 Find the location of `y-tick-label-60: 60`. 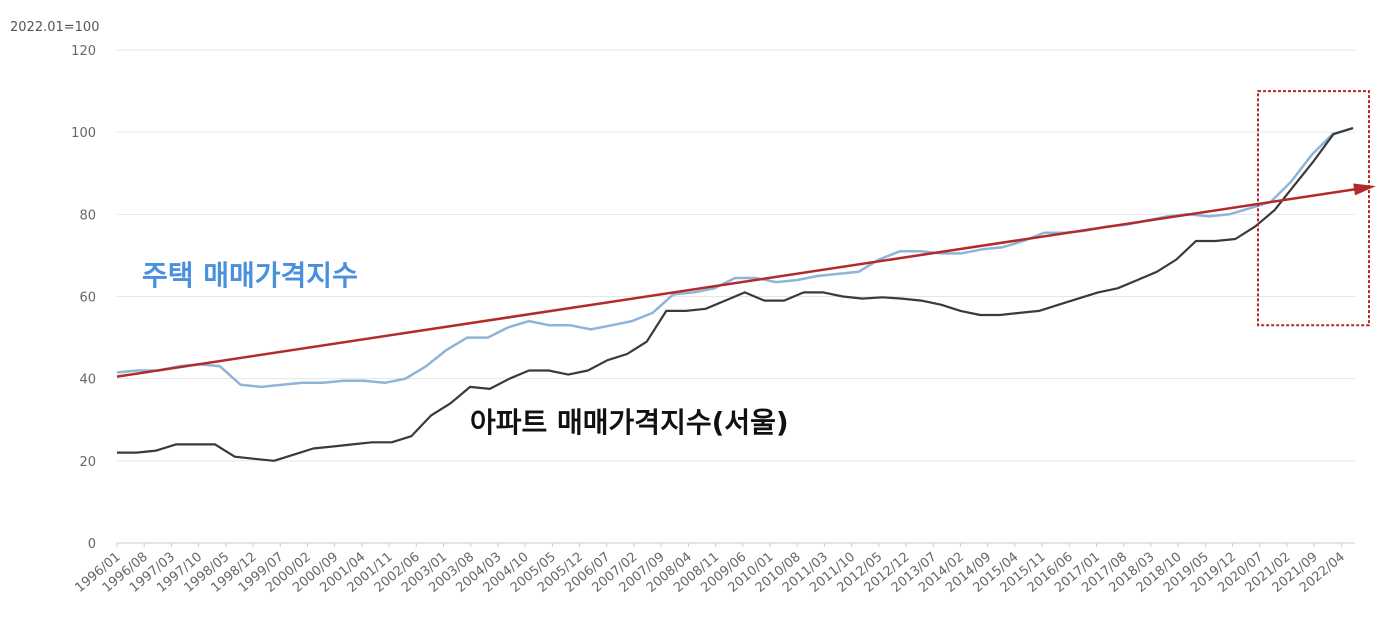

y-tick-label-60: 60 is located at coordinates (87, 298).